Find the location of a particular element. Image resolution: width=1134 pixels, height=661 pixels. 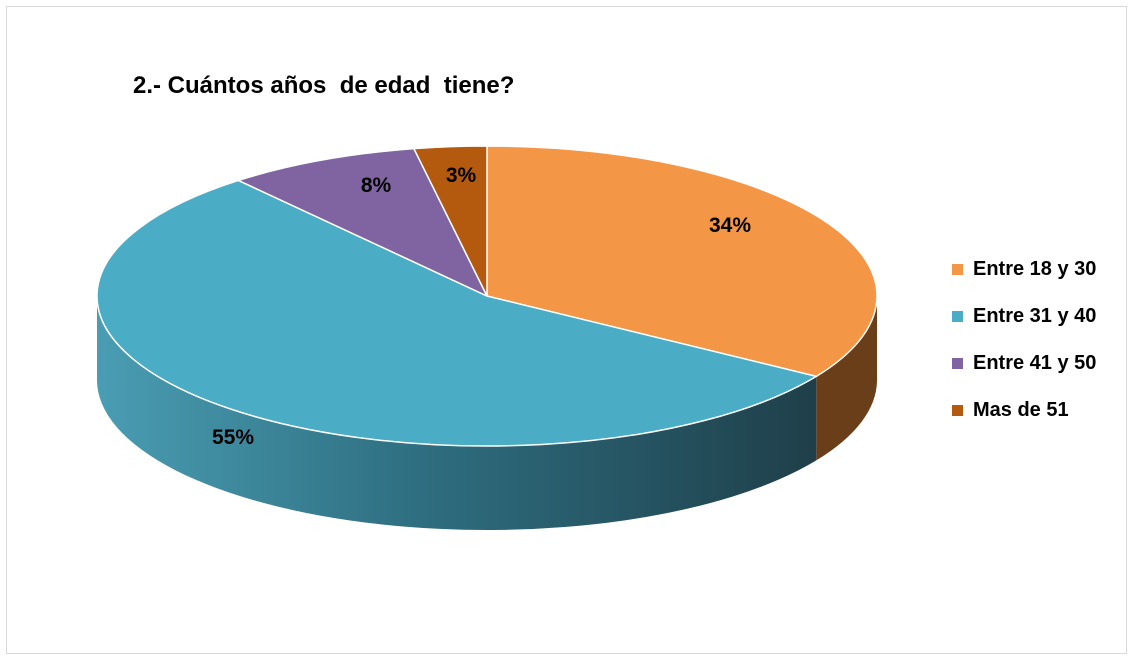

chart-title: 2.- Cuántos años de edad tiene? is located at coordinates (324, 85).